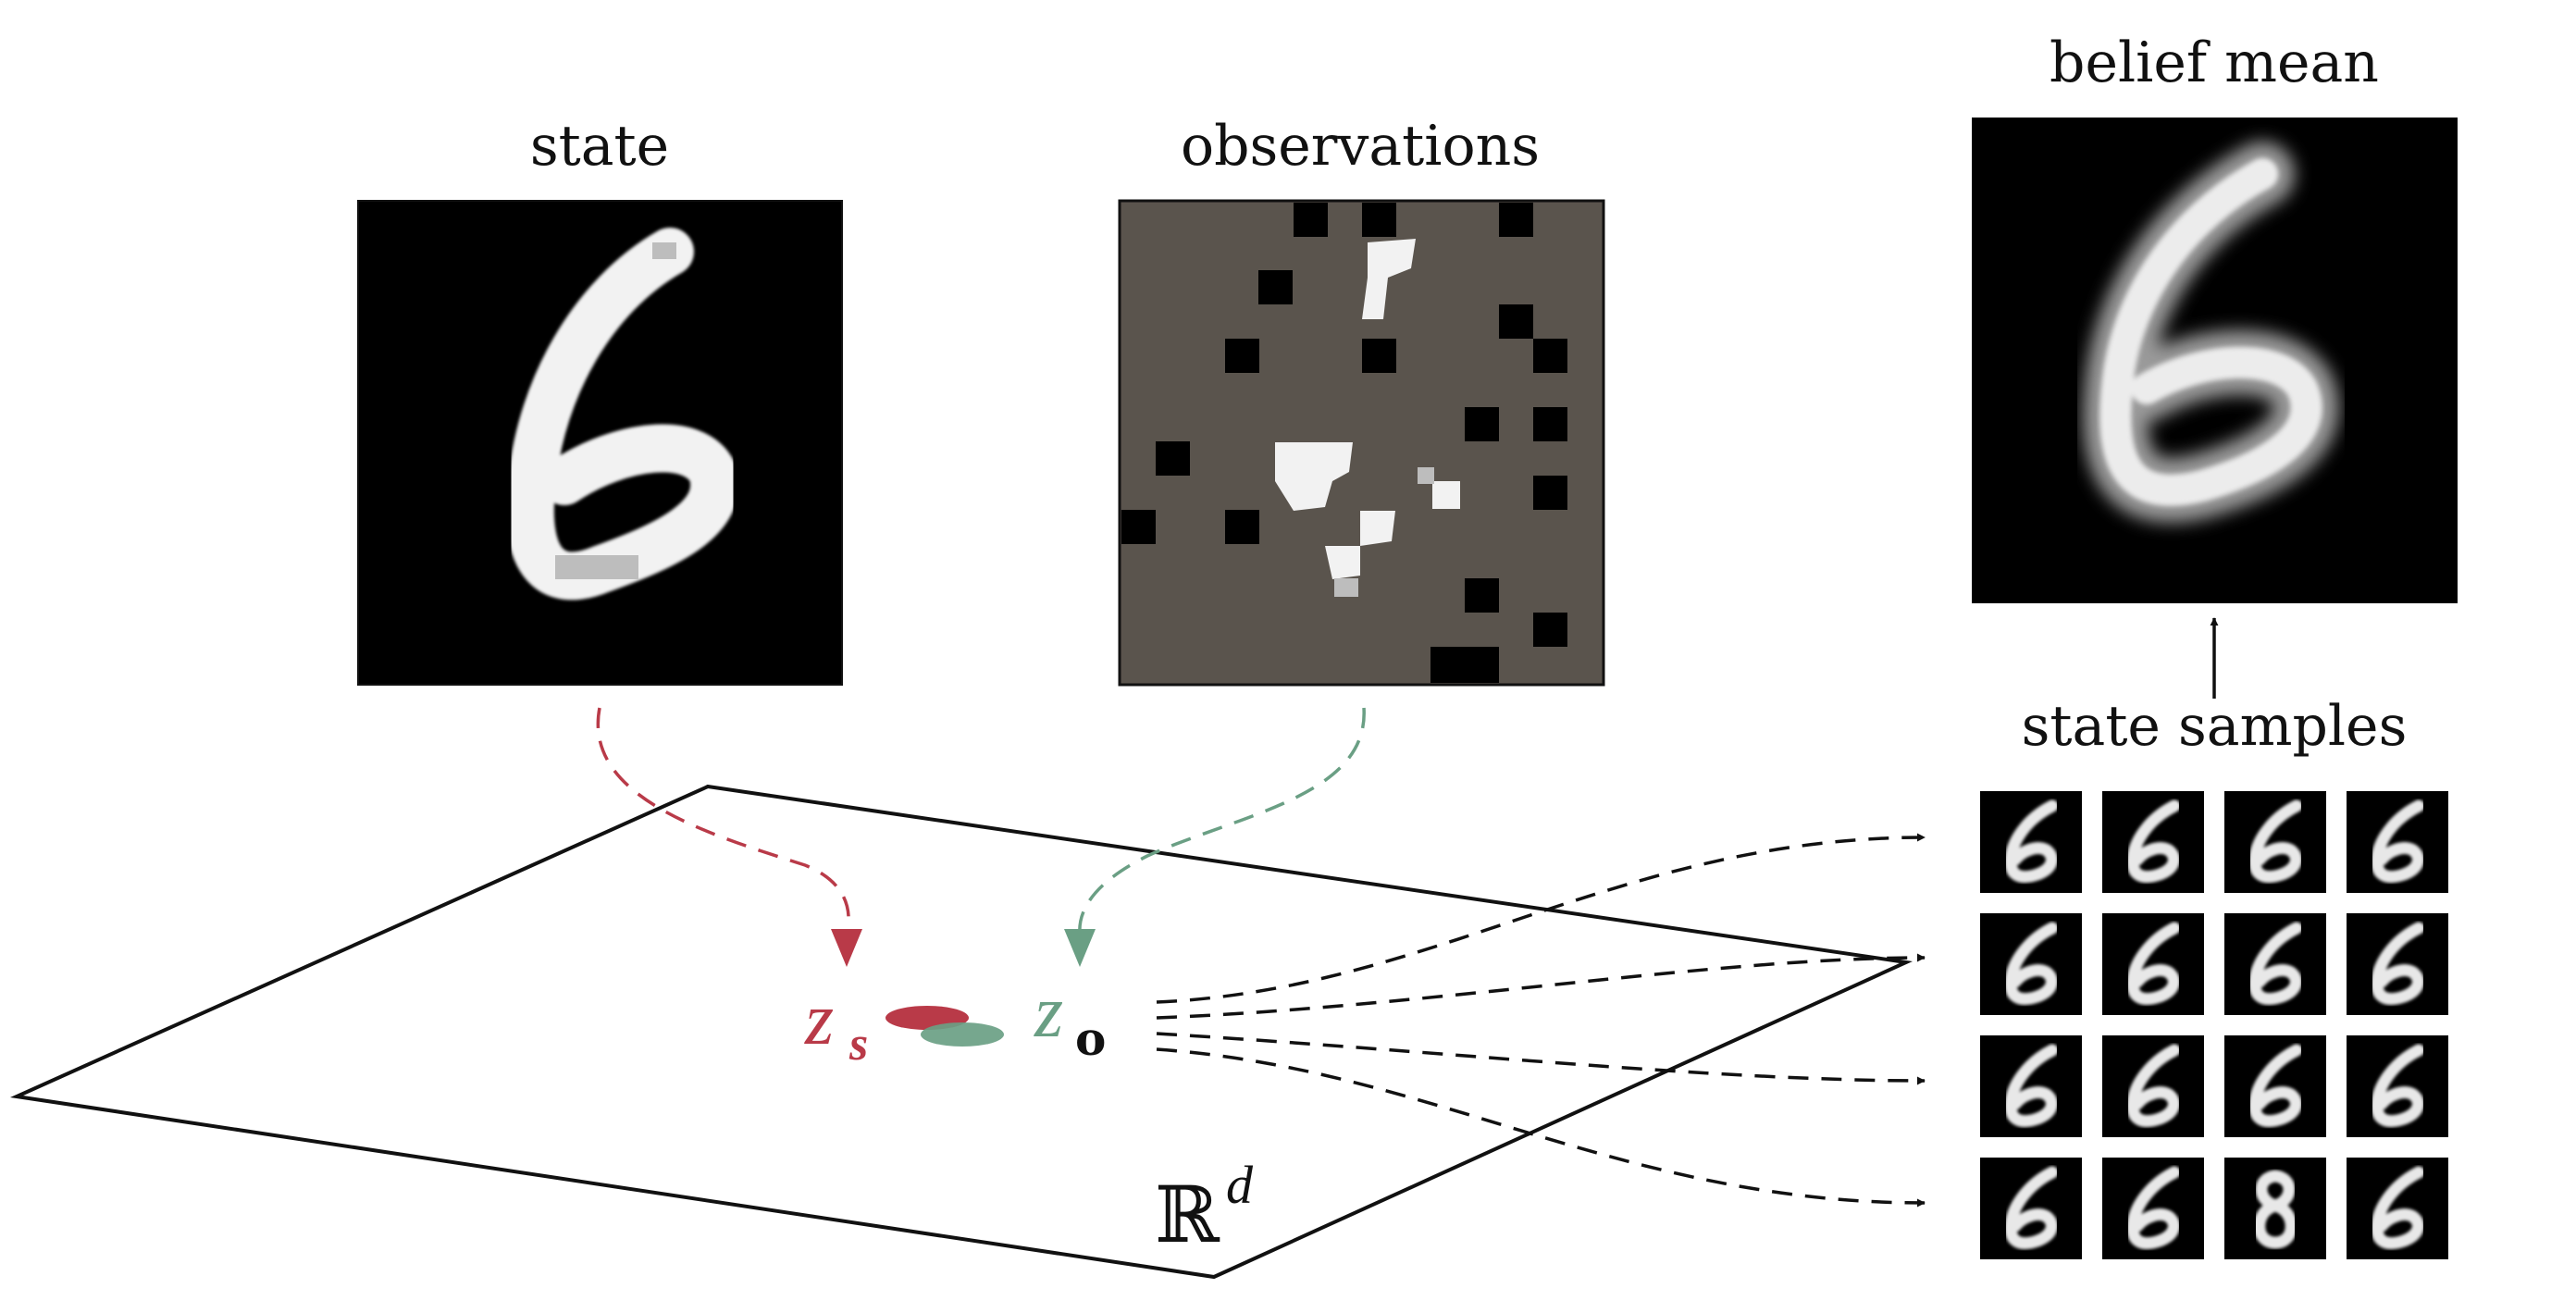 The height and width of the screenshot is (1313, 2576). Describe the element at coordinates (1070, 1019) in the screenshot. I see `z-observation-label: z o` at that location.